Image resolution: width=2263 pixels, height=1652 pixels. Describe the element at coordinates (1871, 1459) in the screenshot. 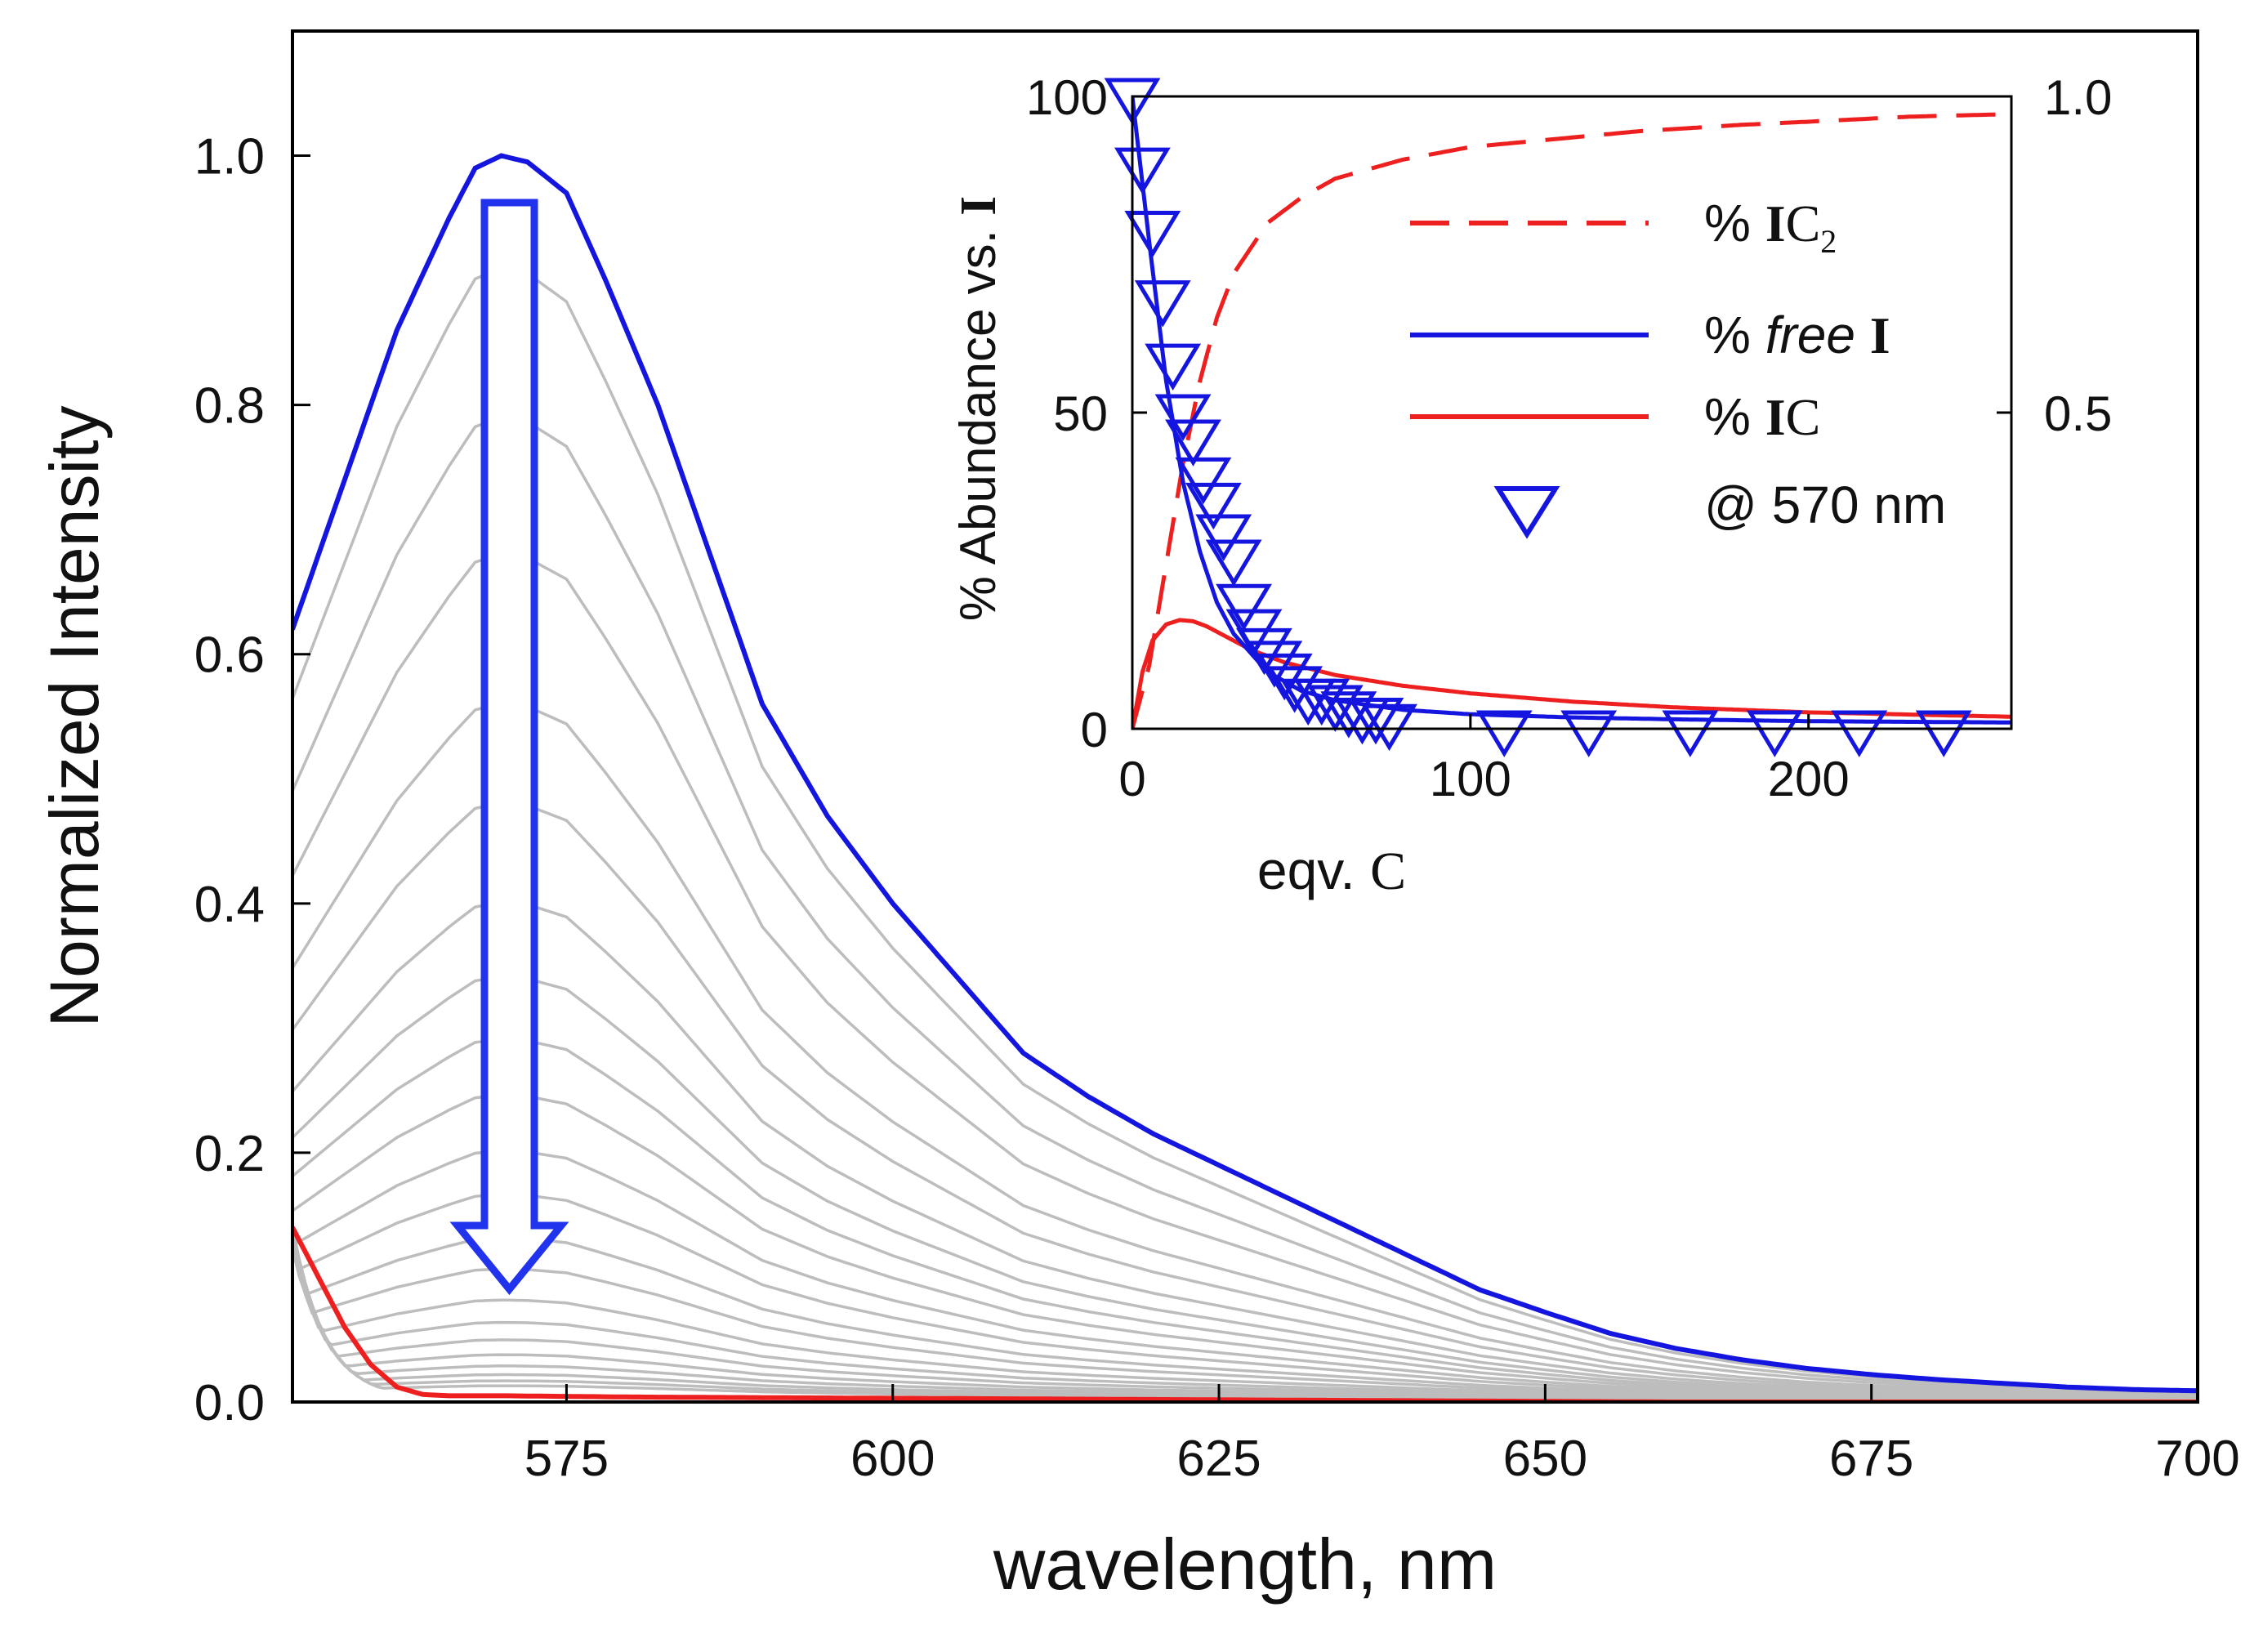

I see `main-x-tick-label: 675` at that location.